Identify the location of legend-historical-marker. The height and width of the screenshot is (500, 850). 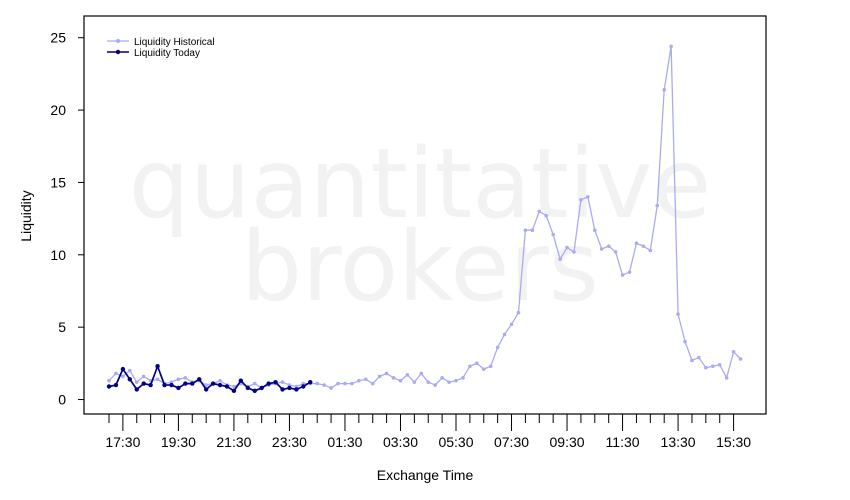
(118, 41).